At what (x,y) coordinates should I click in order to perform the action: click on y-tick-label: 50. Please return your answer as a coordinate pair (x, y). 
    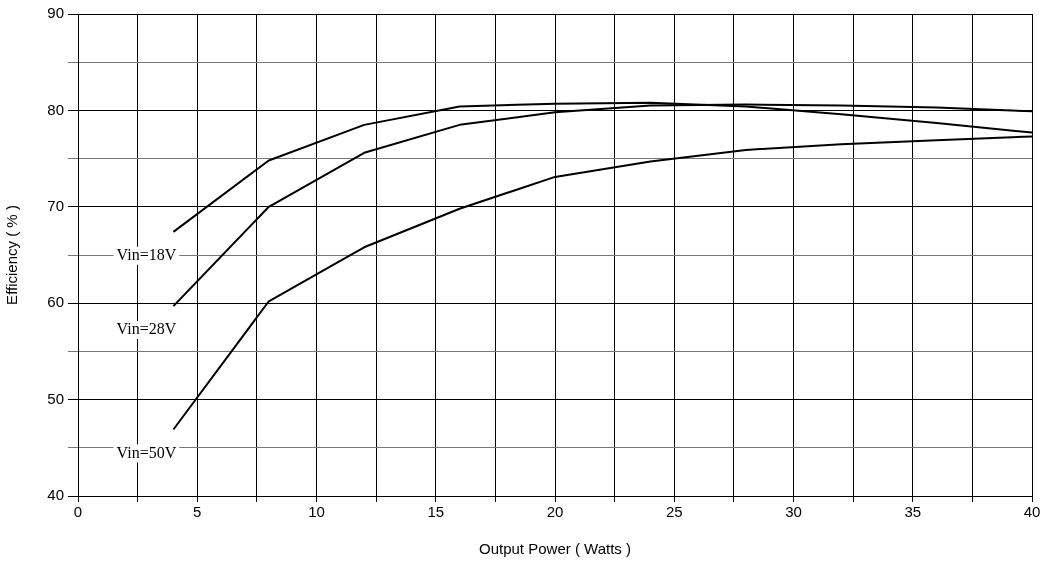
    Looking at the image, I should click on (55, 398).